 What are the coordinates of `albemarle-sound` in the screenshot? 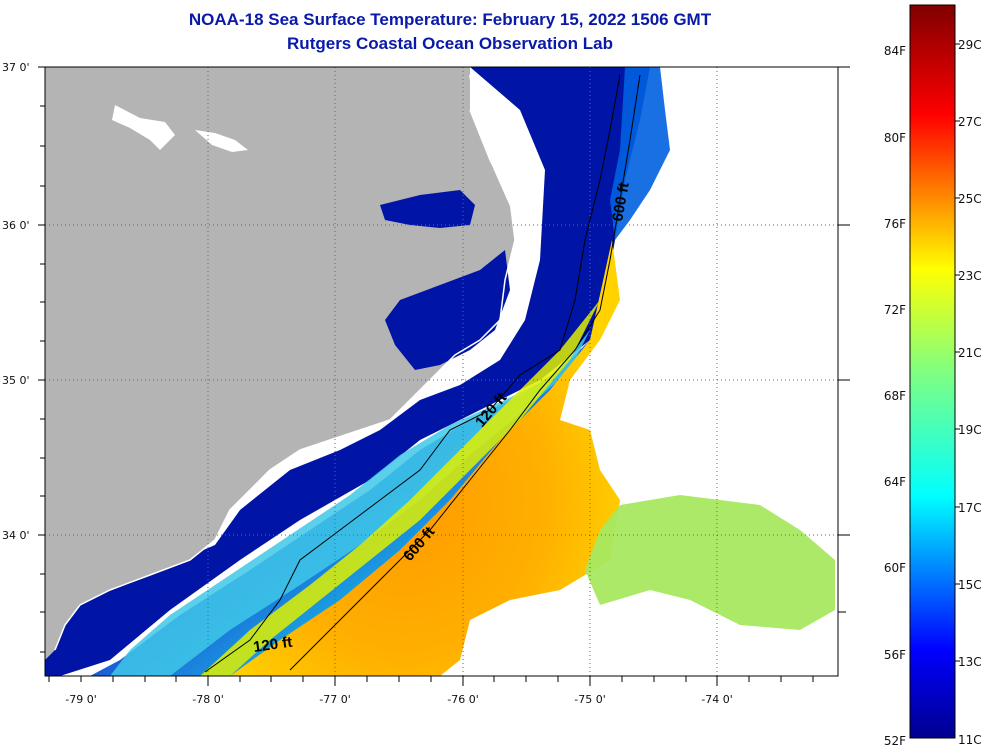 It's located at (427, 209).